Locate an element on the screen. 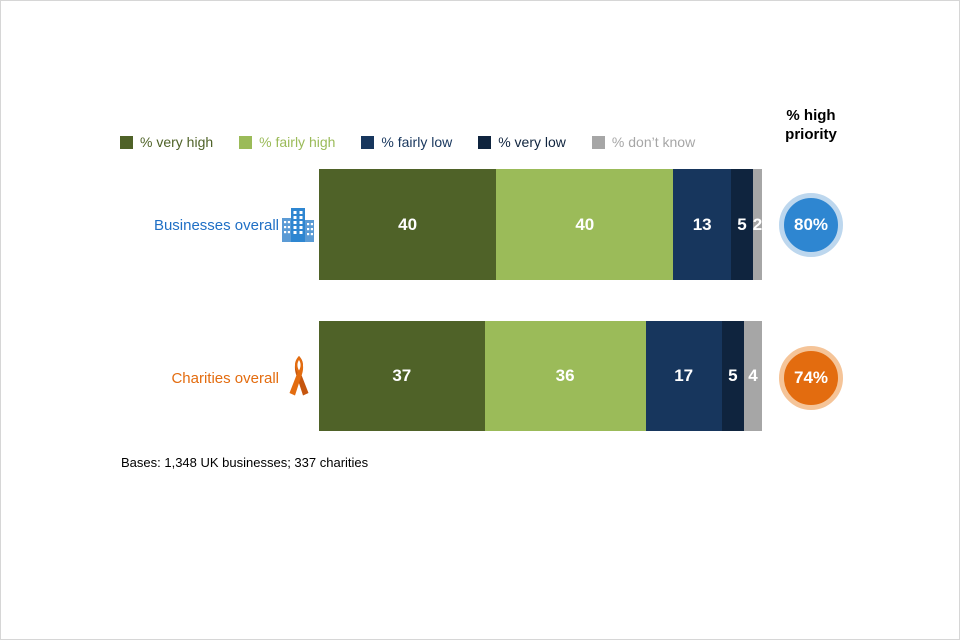  legend-label: % fairly high is located at coordinates (297, 142).